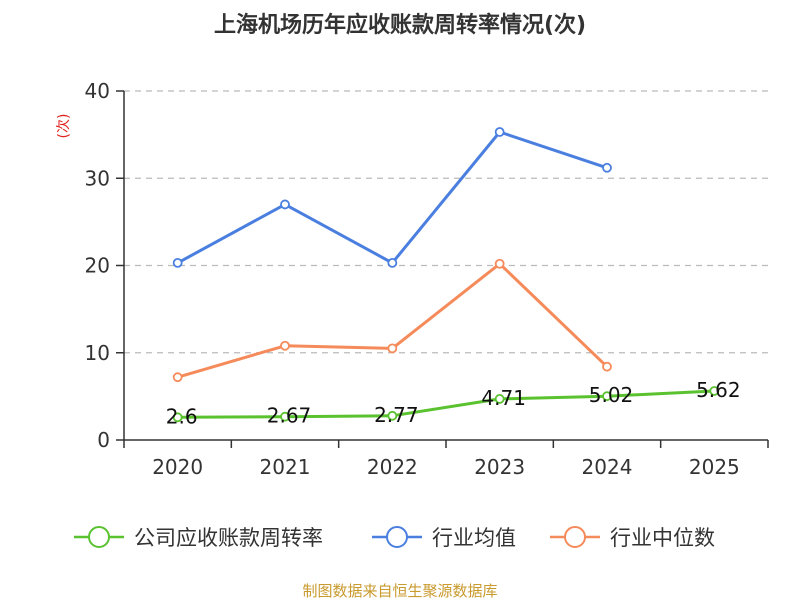 The image size is (800, 600). I want to click on data-label-layer: 2.6 2.67 2.77 4.71 5.02 5.62, so click(453, 403).